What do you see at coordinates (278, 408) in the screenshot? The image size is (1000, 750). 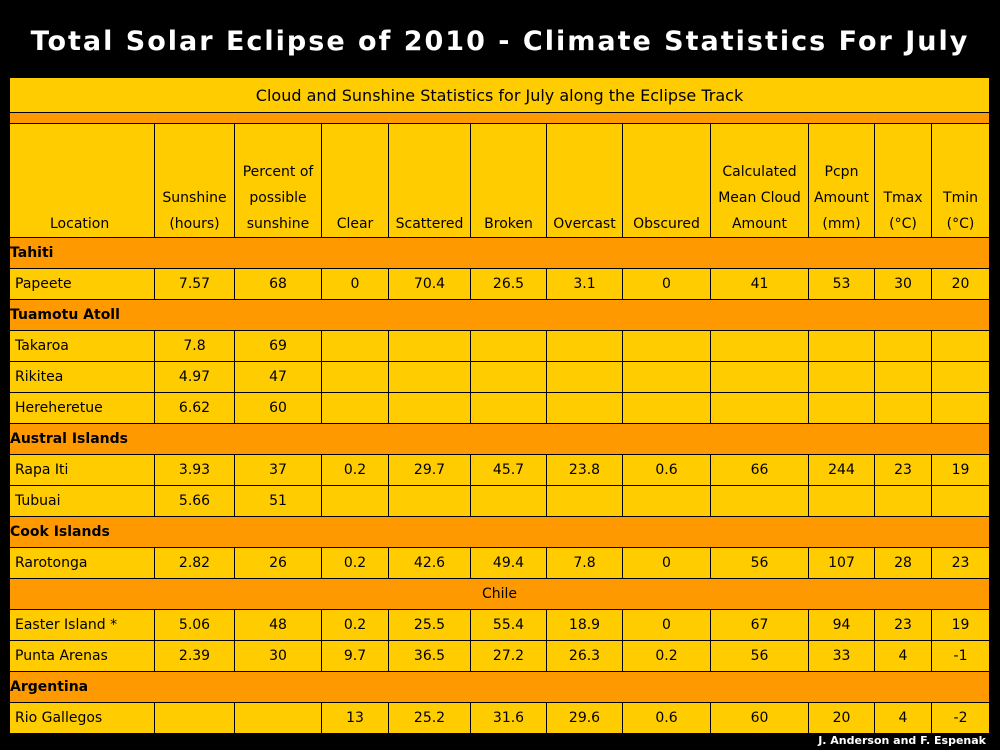 I see `table-cell: 60` at bounding box center [278, 408].